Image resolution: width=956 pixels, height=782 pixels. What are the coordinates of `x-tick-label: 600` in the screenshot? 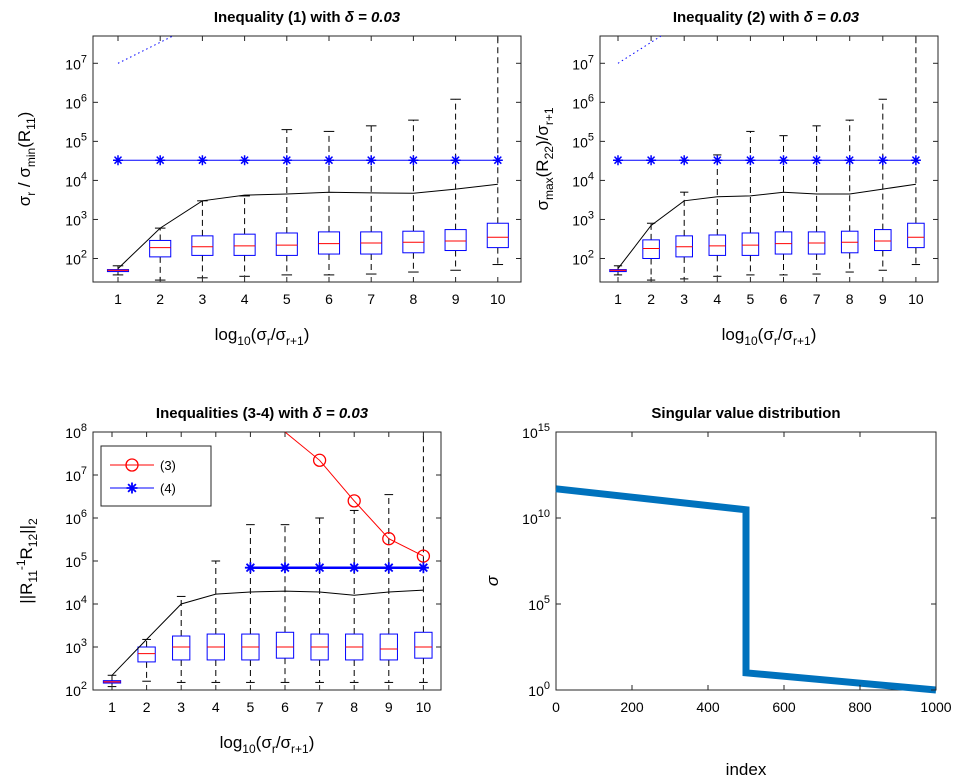 It's located at (784, 707).